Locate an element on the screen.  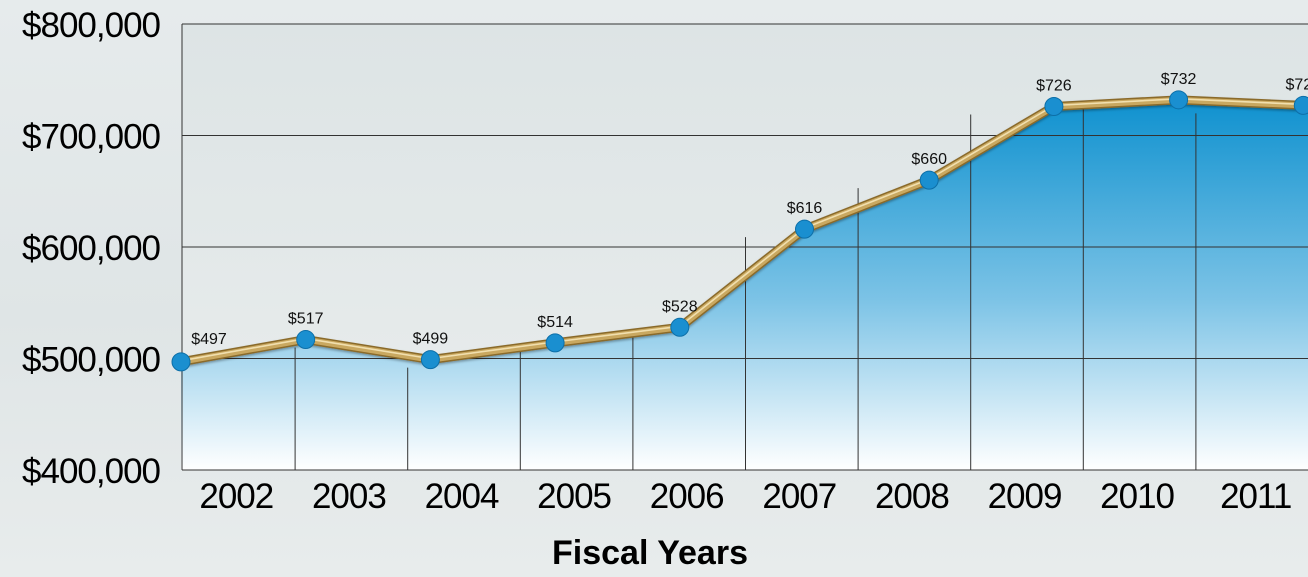
x-axis-title: Fiscal Years is located at coordinates (650, 553).